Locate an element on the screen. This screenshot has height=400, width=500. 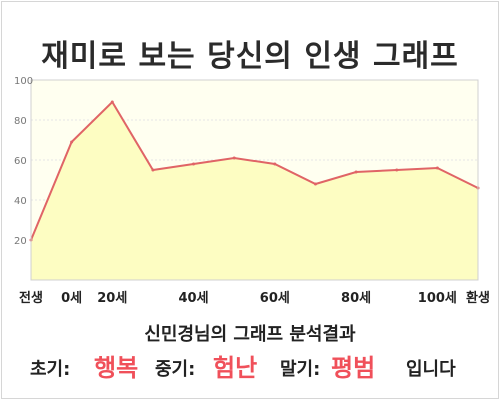
y-tick-label: 40 is located at coordinates (20, 201).